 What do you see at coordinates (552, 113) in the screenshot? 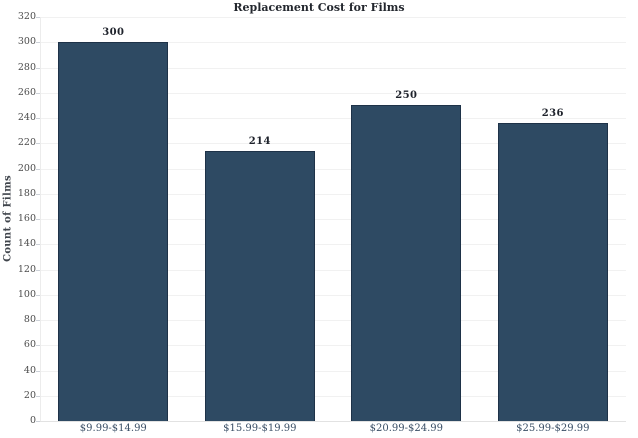
I see `bar-value-label: 236` at bounding box center [552, 113].